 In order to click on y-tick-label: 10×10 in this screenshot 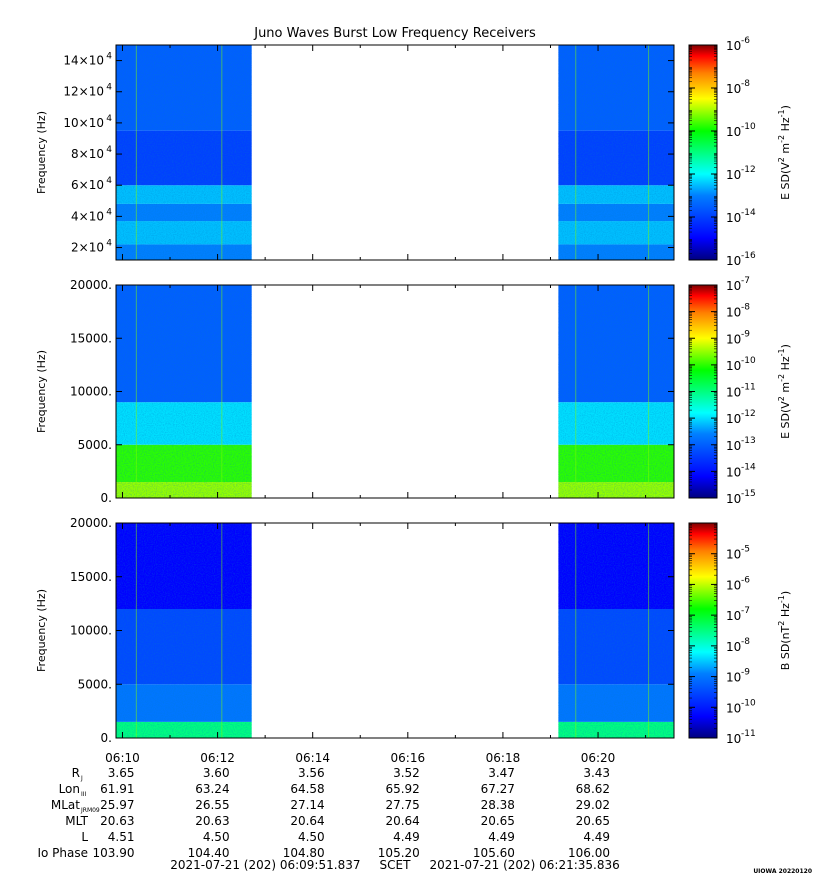, I will do `click(83, 123)`.